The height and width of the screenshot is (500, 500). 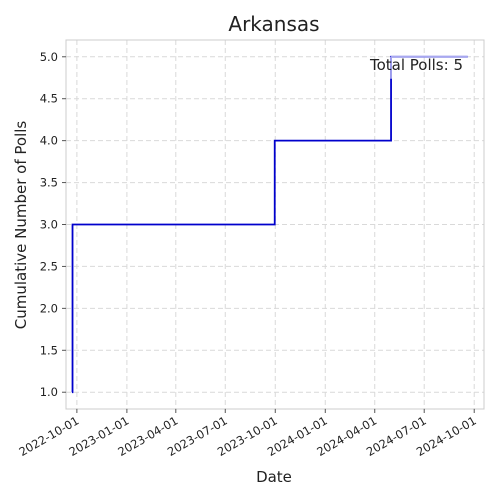 I want to click on y-tick-label: 5.0, so click(x=49, y=57).